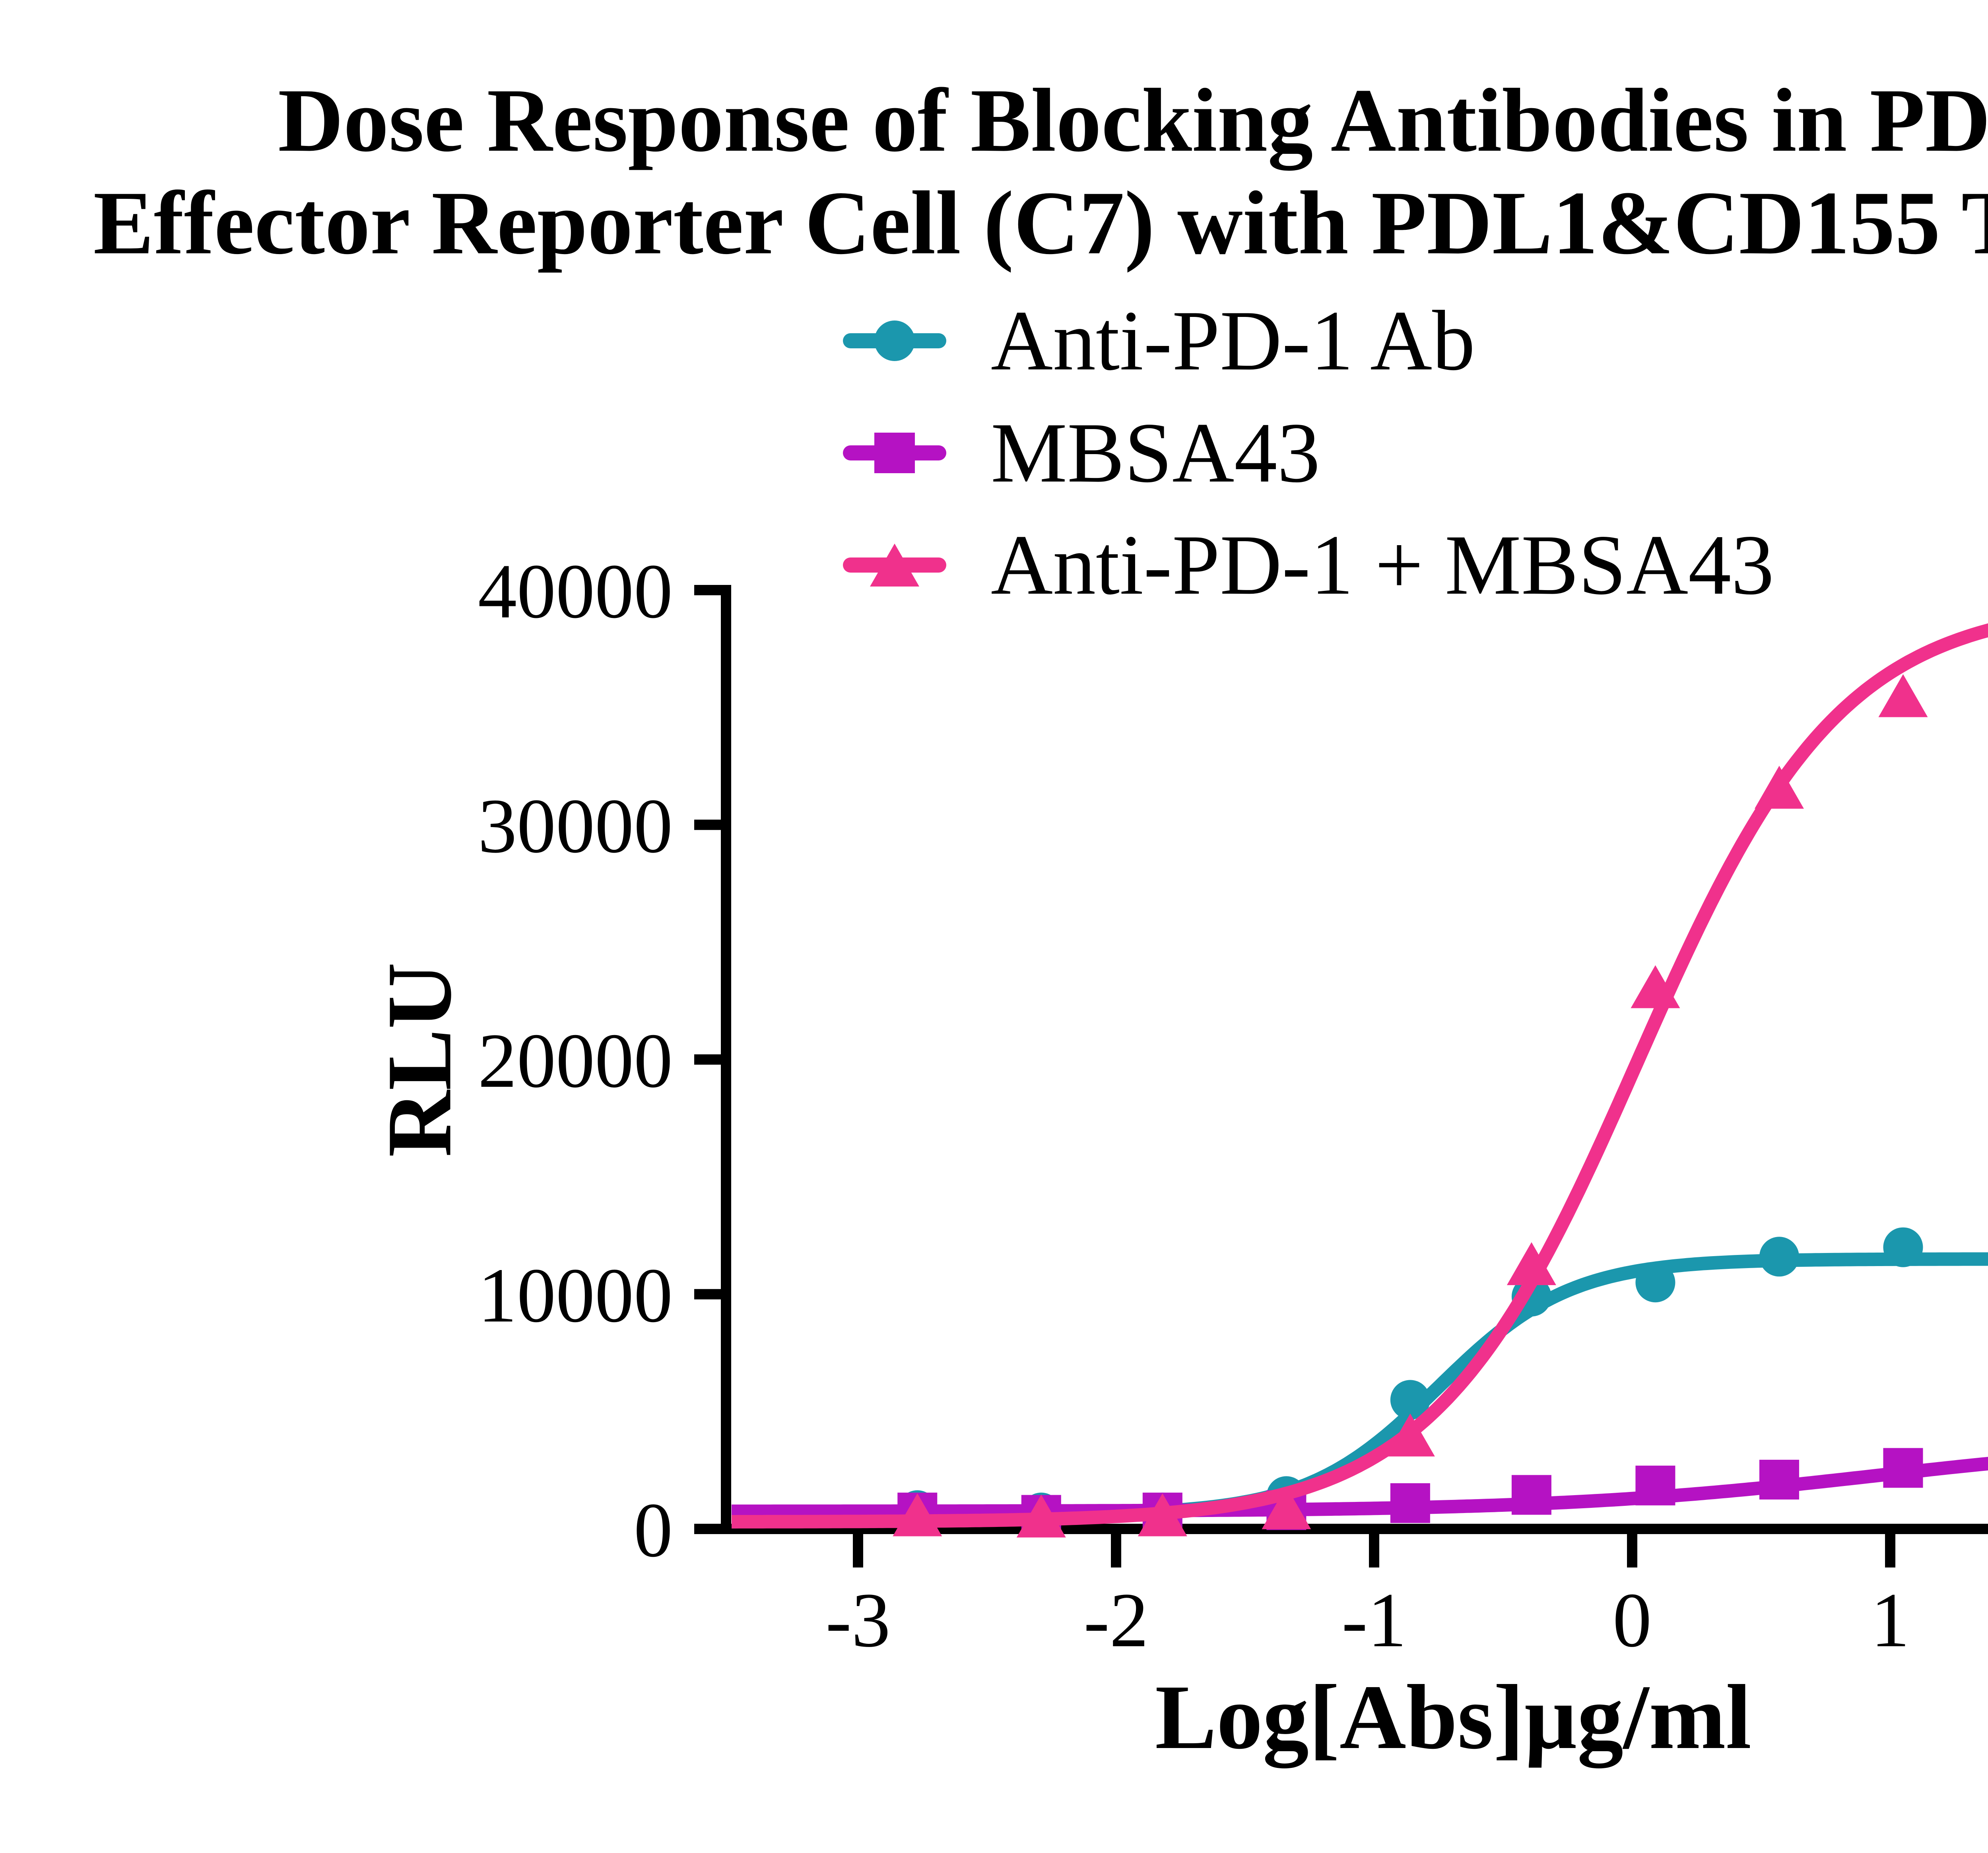 The width and height of the screenshot is (1988, 1853). I want to click on x-axis-title: Log[Abs]µg/ml, so click(1453, 1717).